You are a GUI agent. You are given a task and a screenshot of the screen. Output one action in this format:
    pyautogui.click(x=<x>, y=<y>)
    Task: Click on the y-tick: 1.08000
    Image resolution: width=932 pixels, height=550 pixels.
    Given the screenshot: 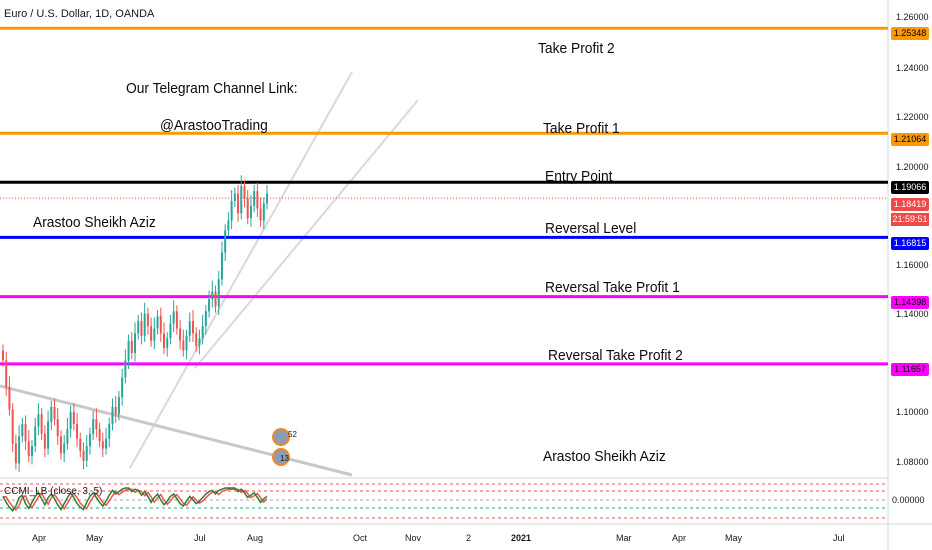 What is the action you would take?
    pyautogui.click(x=912, y=462)
    